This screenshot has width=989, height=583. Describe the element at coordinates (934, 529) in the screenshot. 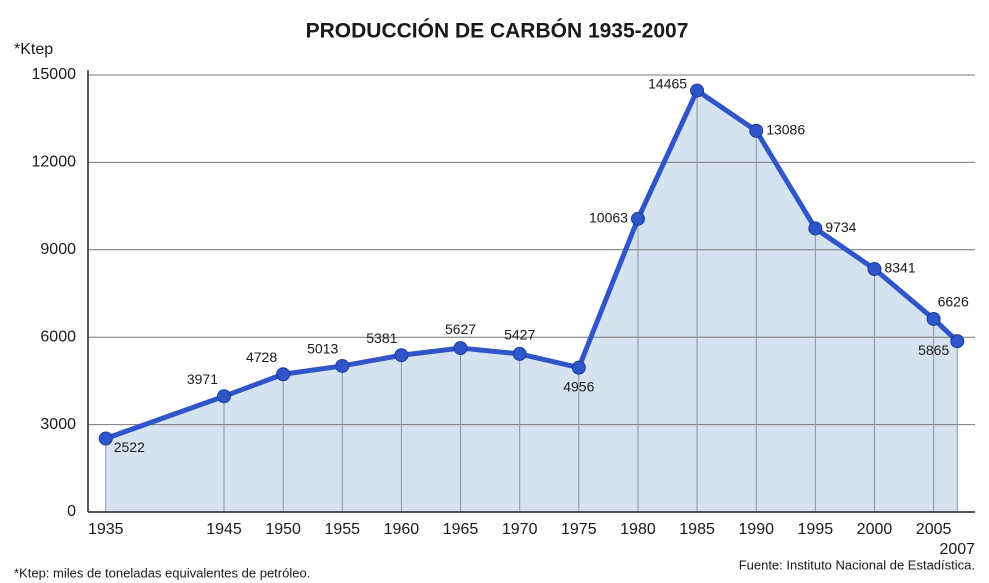

I see `x-tick-label: 2005` at that location.